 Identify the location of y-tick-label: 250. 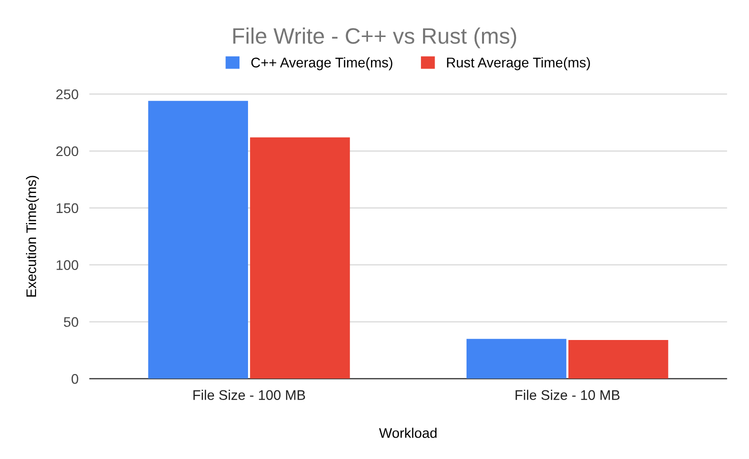
(67, 94).